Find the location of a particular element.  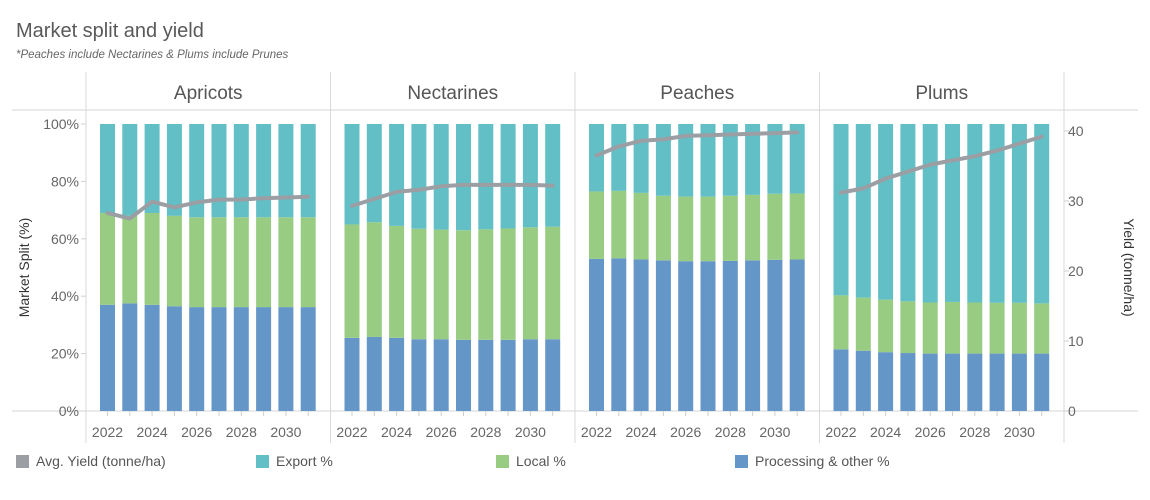

legend-swatch is located at coordinates (741, 461).